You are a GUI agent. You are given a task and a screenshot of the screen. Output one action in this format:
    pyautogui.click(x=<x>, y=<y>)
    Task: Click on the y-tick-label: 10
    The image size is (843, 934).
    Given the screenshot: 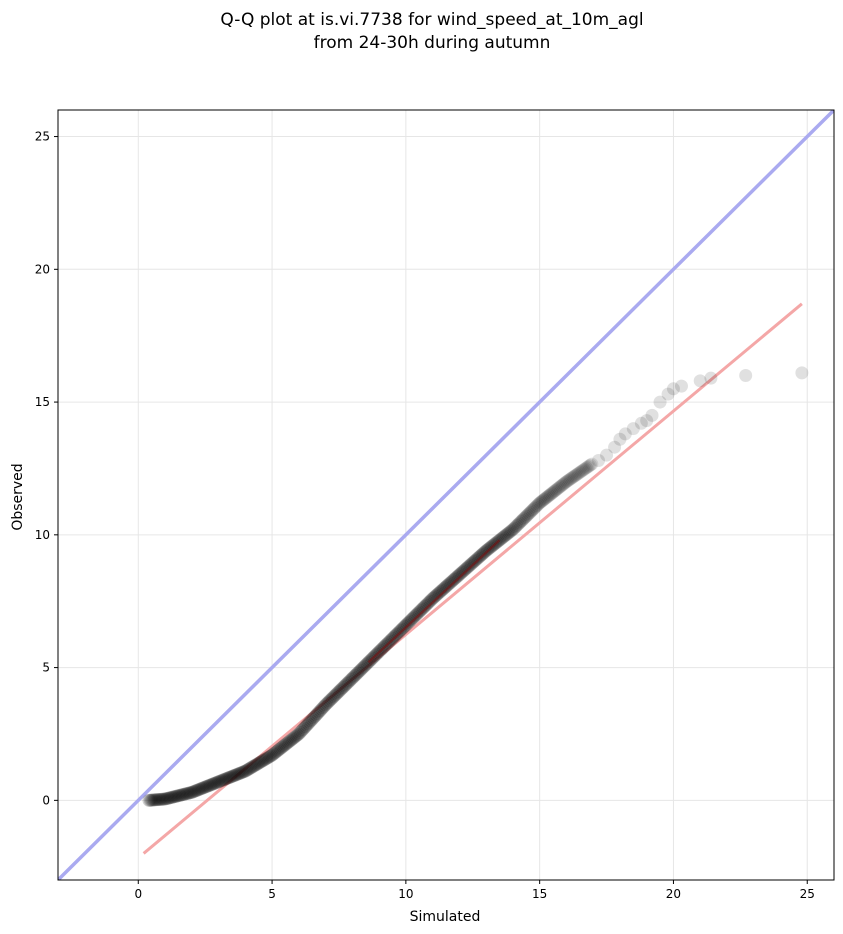 What is the action you would take?
    pyautogui.click(x=42, y=535)
    